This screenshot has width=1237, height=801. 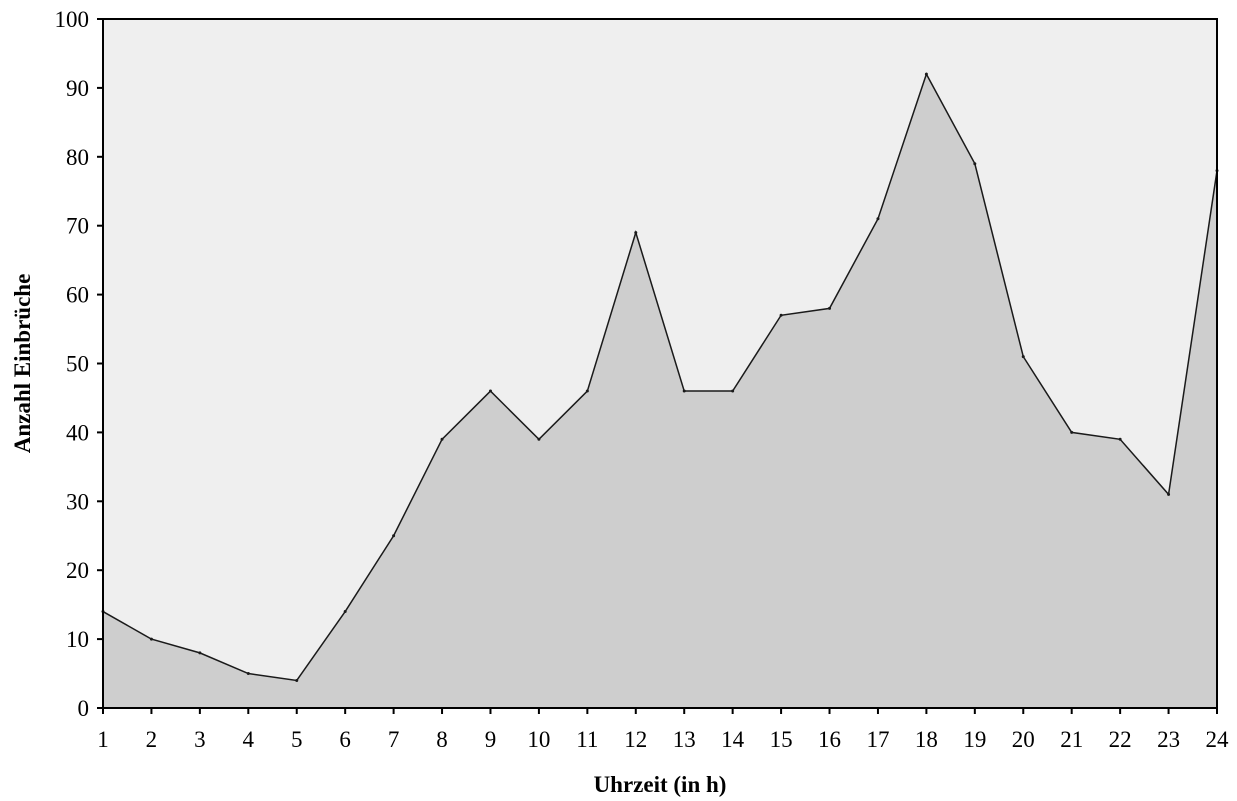 What do you see at coordinates (77, 157) in the screenshot?
I see `y-tick-label: 80` at bounding box center [77, 157].